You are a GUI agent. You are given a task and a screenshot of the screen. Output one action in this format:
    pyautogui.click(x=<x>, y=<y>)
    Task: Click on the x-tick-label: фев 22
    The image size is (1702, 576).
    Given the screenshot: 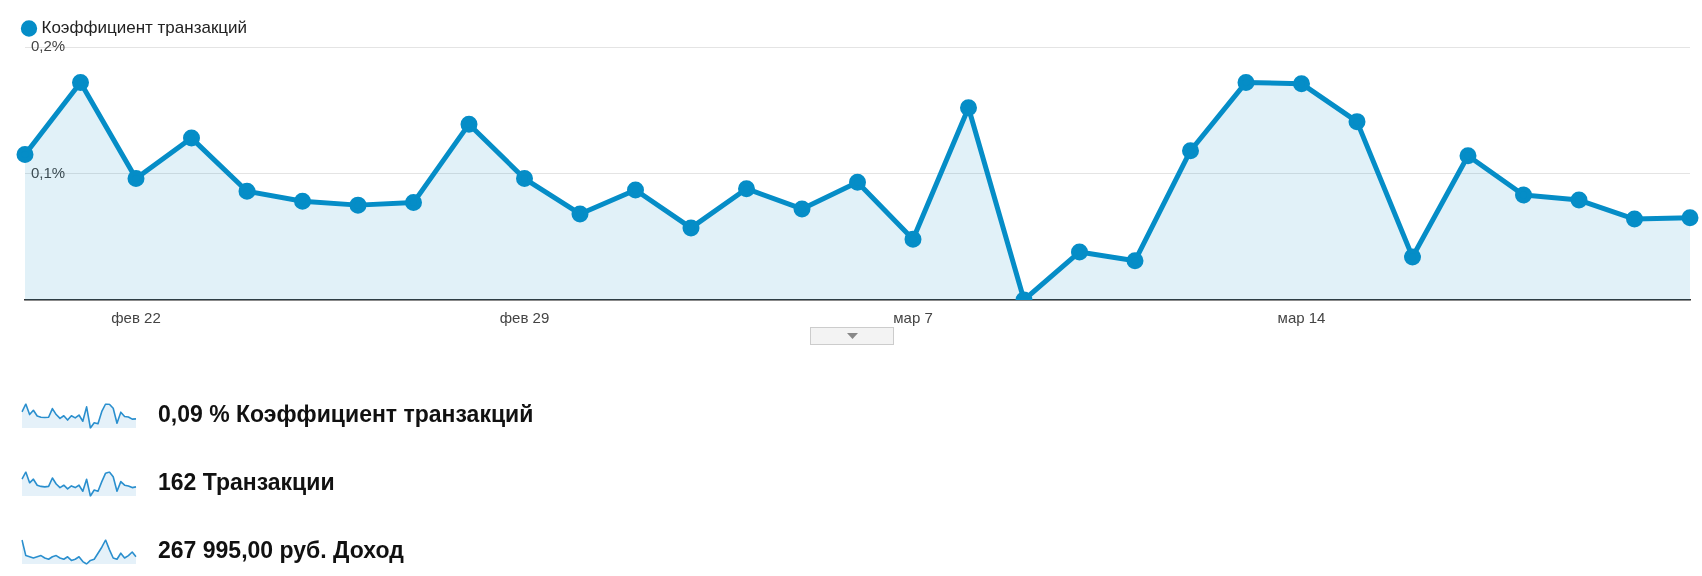 What is the action you would take?
    pyautogui.click(x=136, y=318)
    